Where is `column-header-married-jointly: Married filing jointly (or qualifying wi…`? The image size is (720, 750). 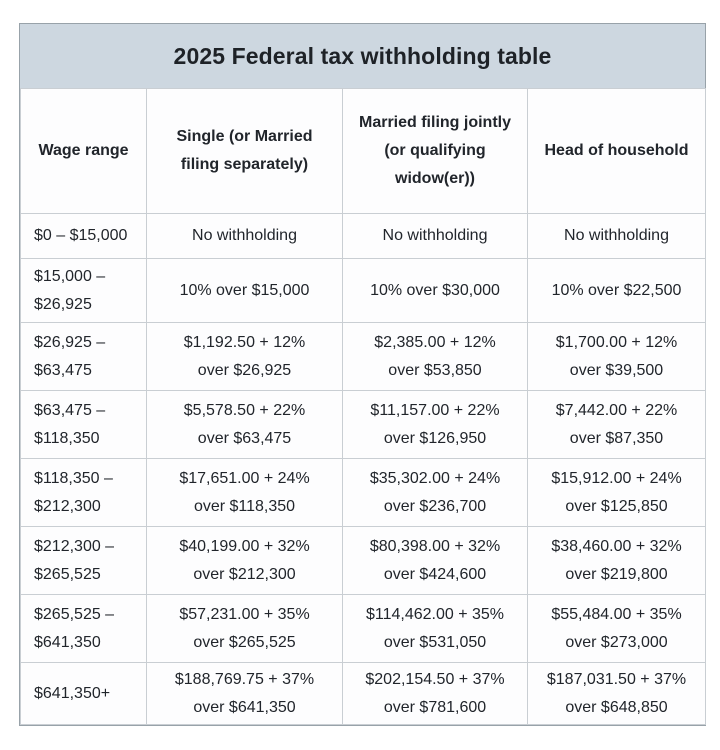 column-header-married-jointly: Married filing jointly (or qualifying wi… is located at coordinates (435, 151).